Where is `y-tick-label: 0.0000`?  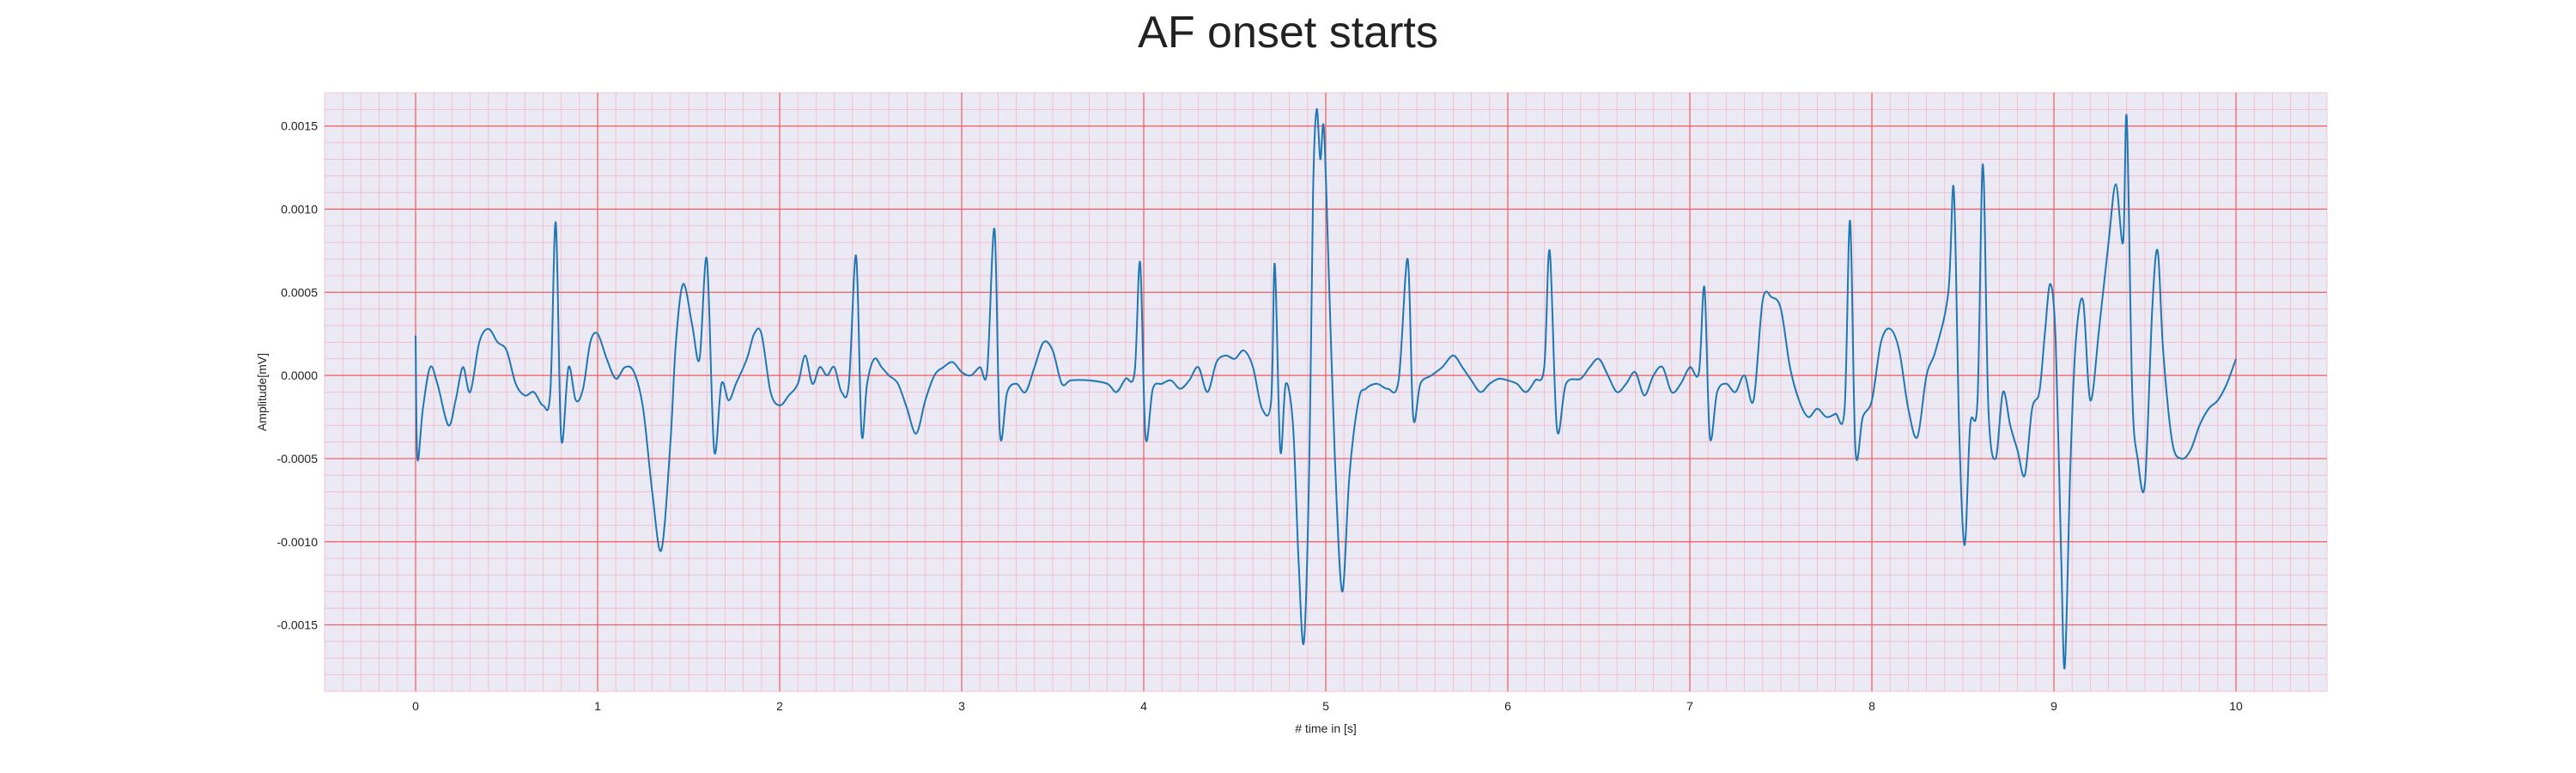
y-tick-label: 0.0000 is located at coordinates (300, 375).